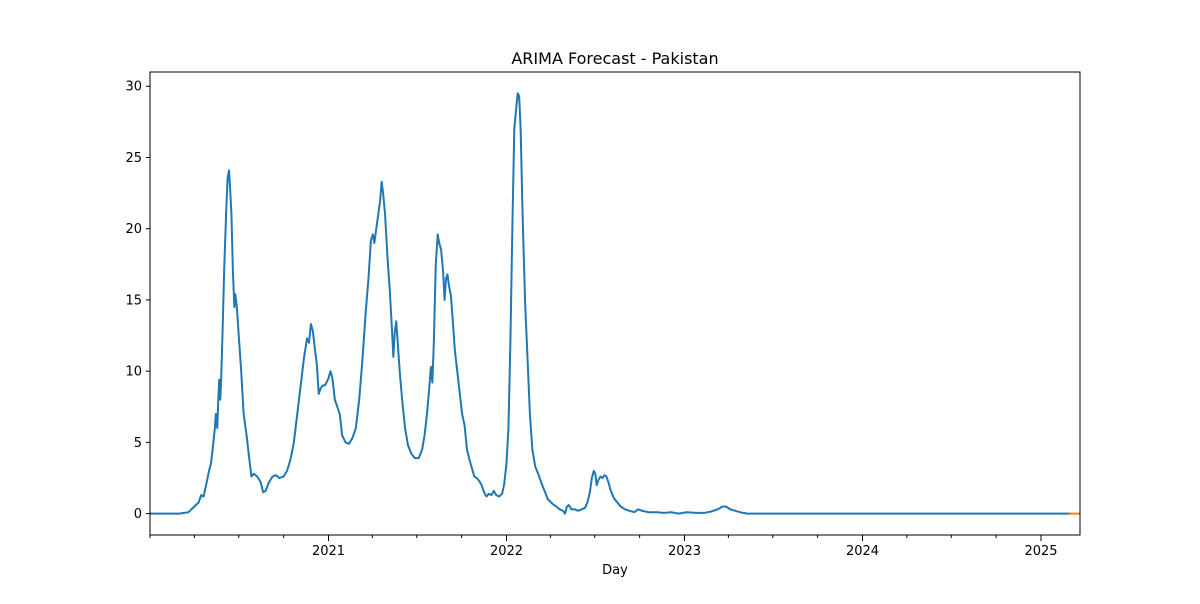  I want to click on y-tick-label: 5, so click(138, 443).